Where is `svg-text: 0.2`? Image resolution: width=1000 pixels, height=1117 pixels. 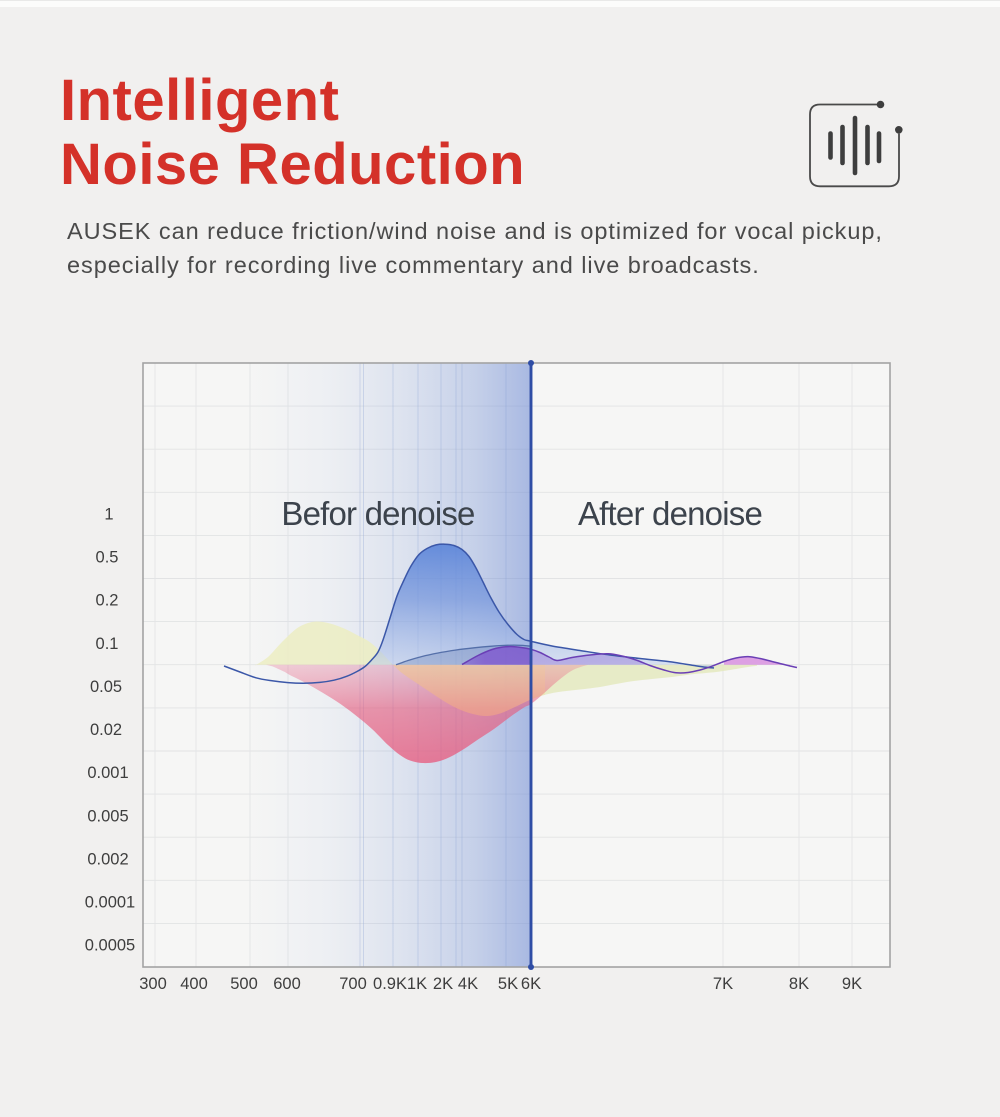 svg-text: 0.2 is located at coordinates (107, 601).